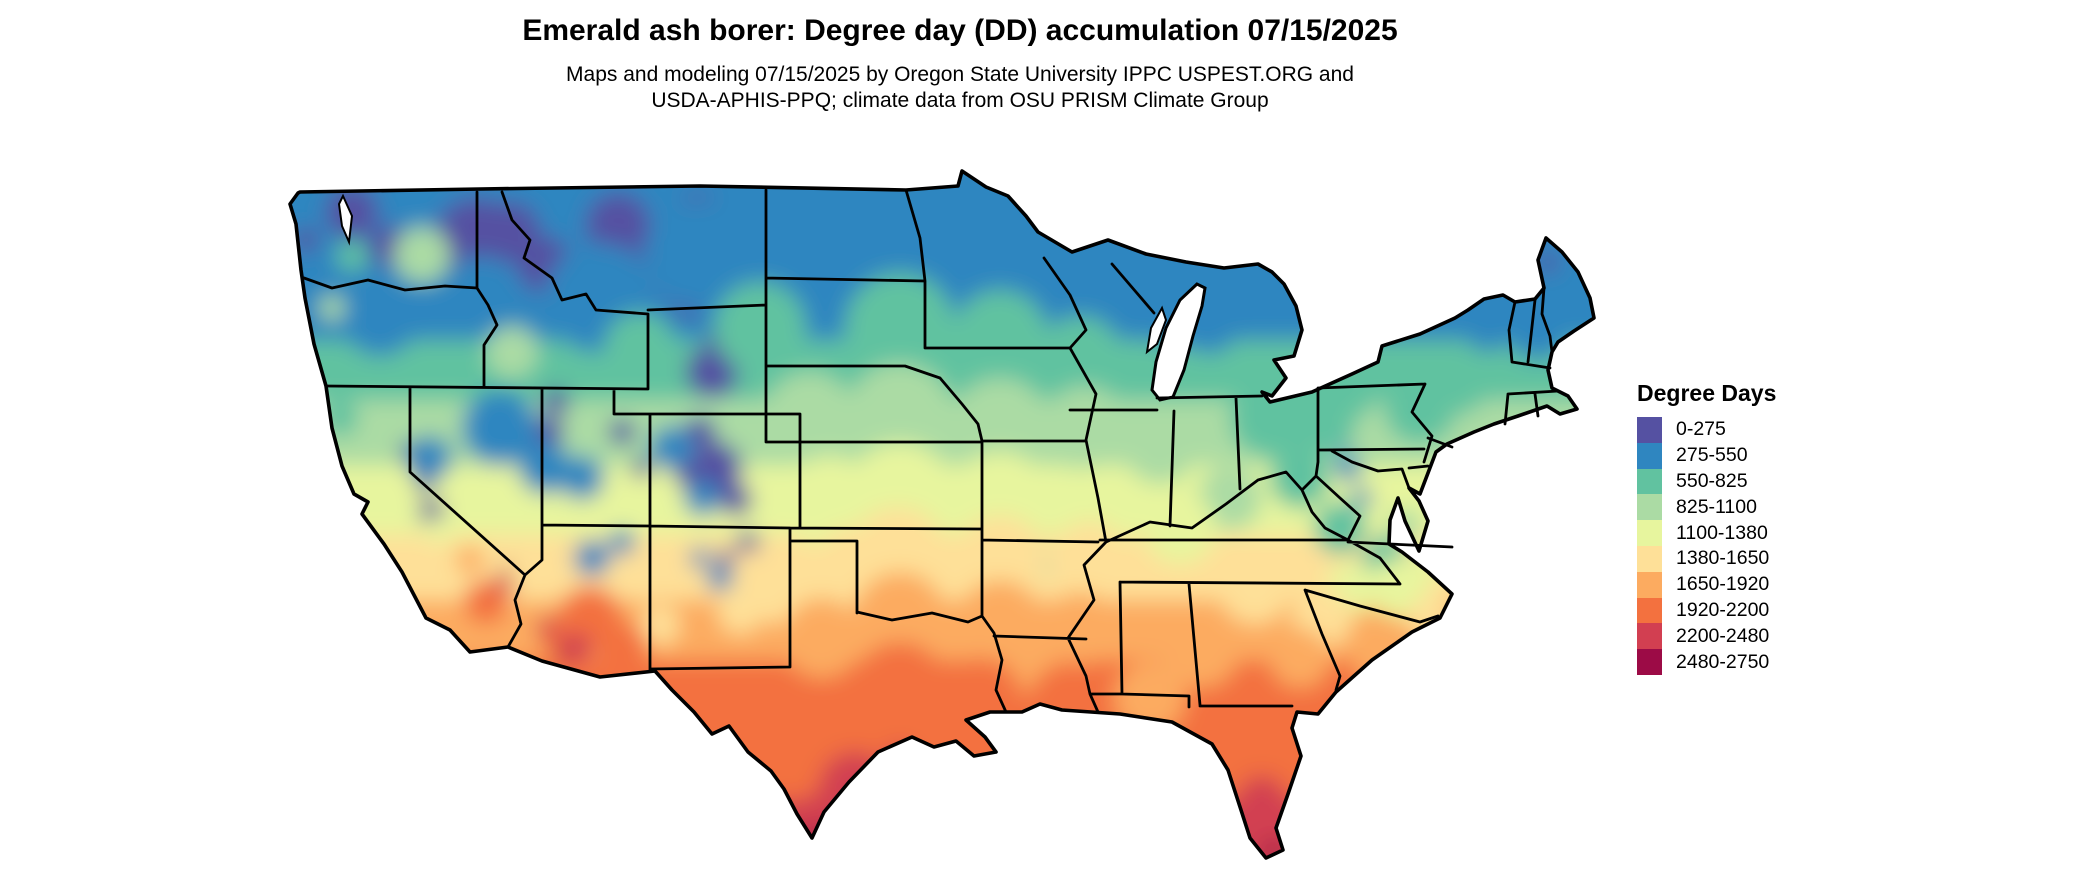 The image size is (2100, 892). I want to click on legend-label: 825-1100, so click(1716, 506).